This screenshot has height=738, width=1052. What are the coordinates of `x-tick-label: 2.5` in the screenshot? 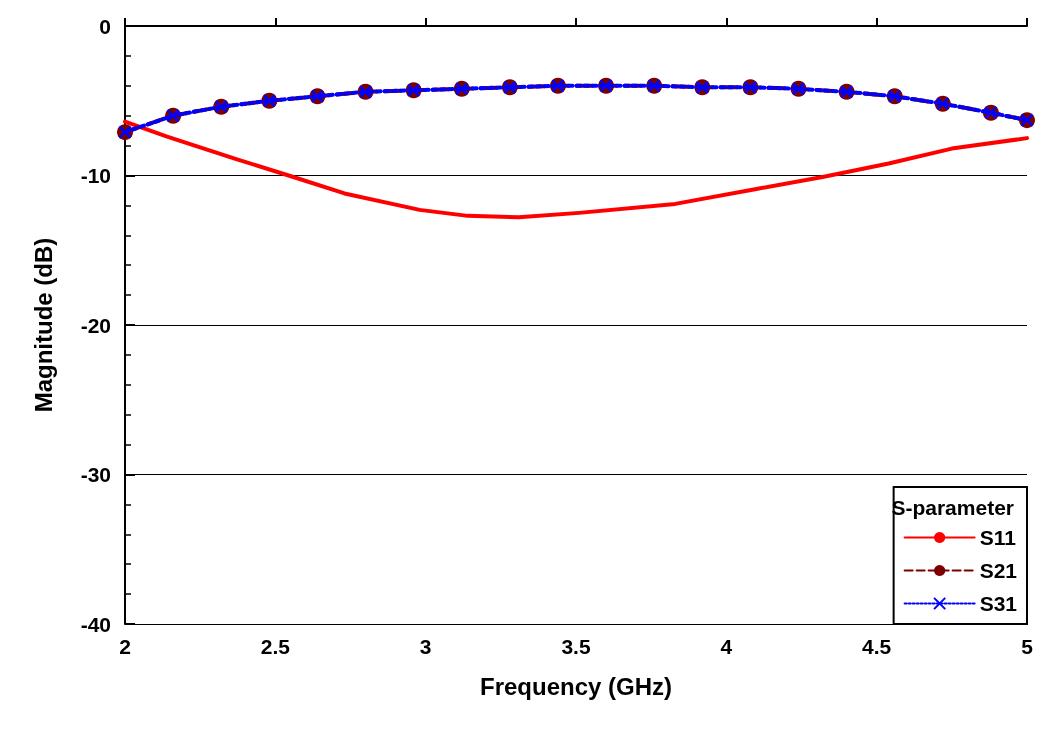 It's located at (275, 646).